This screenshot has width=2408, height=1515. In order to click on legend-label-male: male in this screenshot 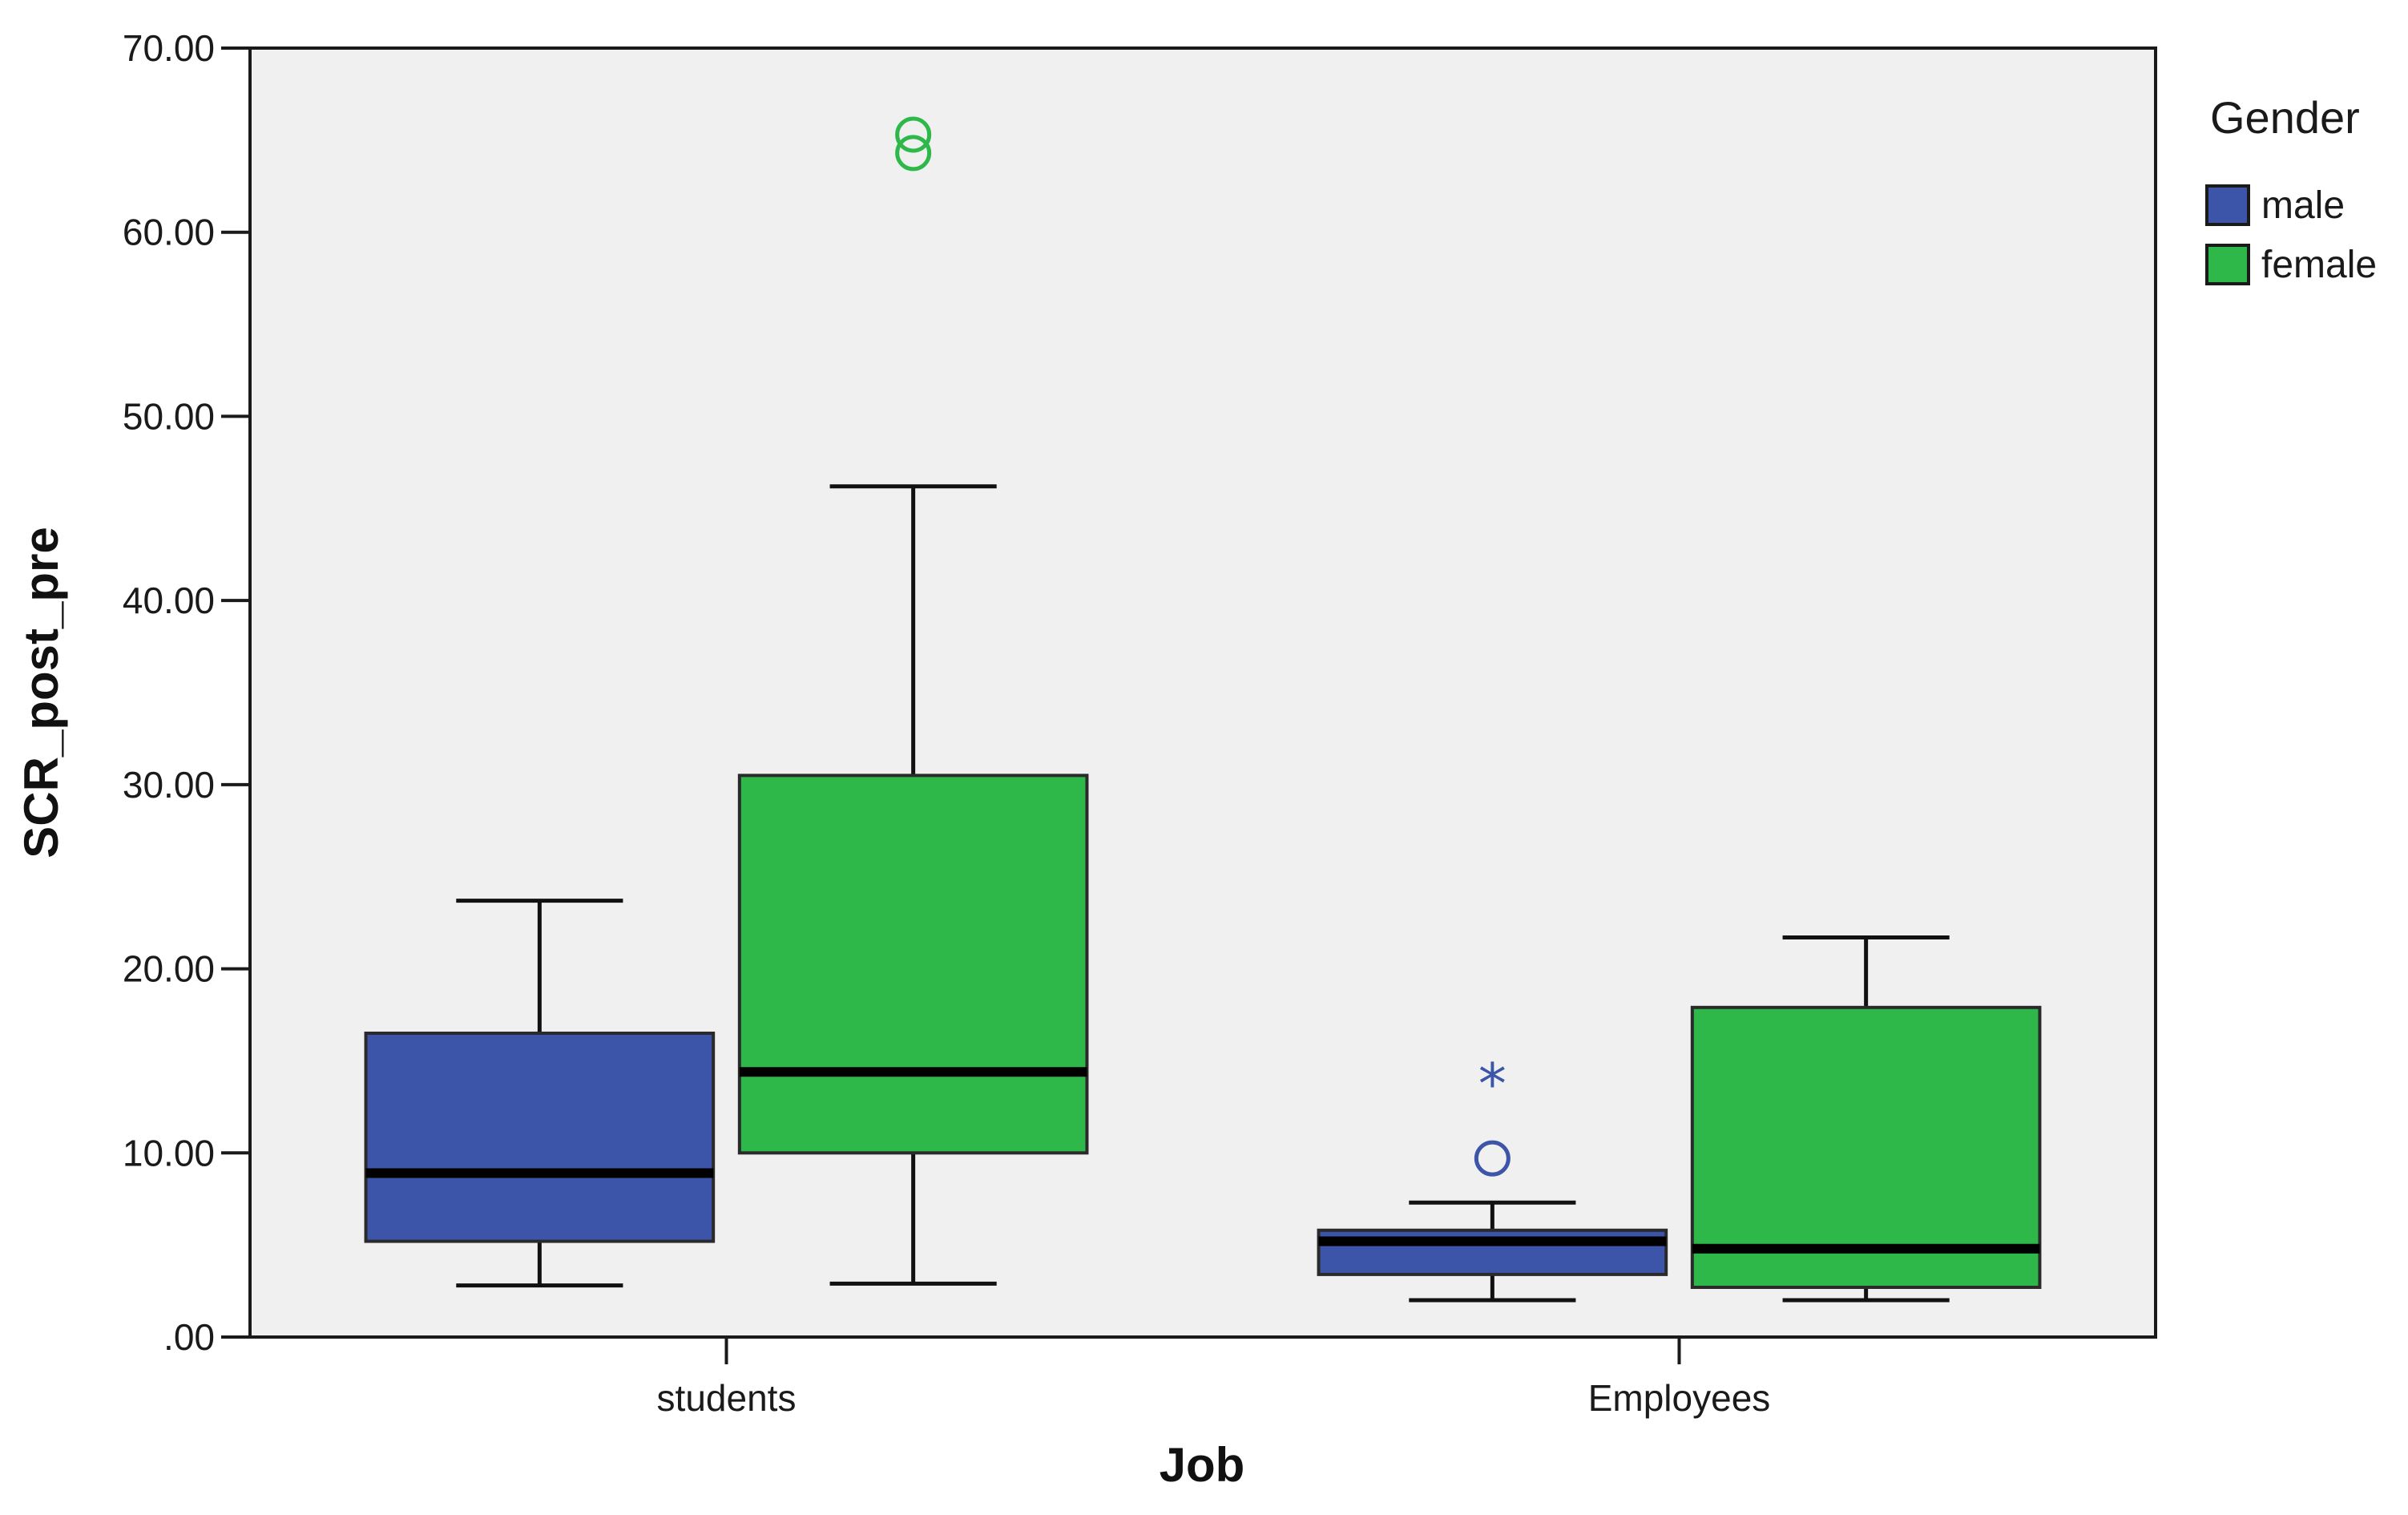, I will do `click(2303, 205)`.